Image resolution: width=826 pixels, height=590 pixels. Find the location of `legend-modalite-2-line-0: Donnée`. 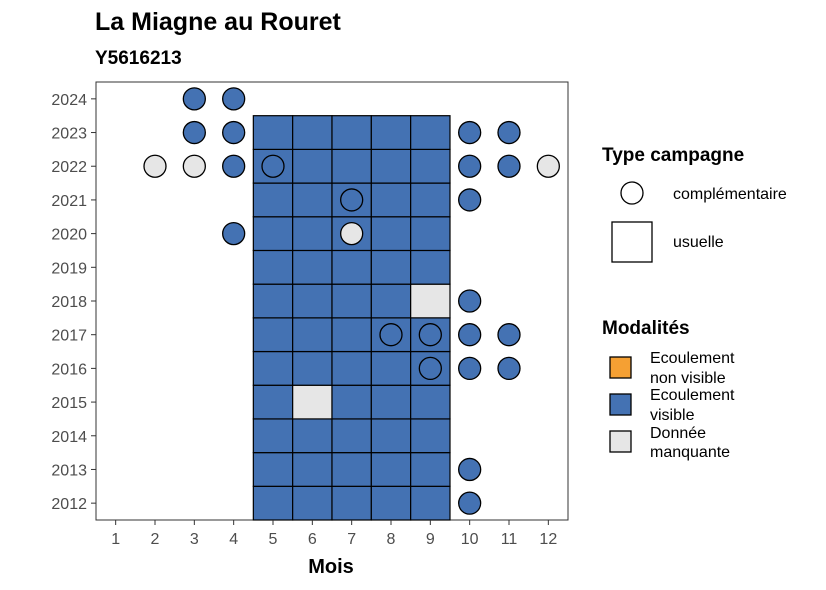

legend-modalite-2-line-0: Donnée is located at coordinates (678, 433).